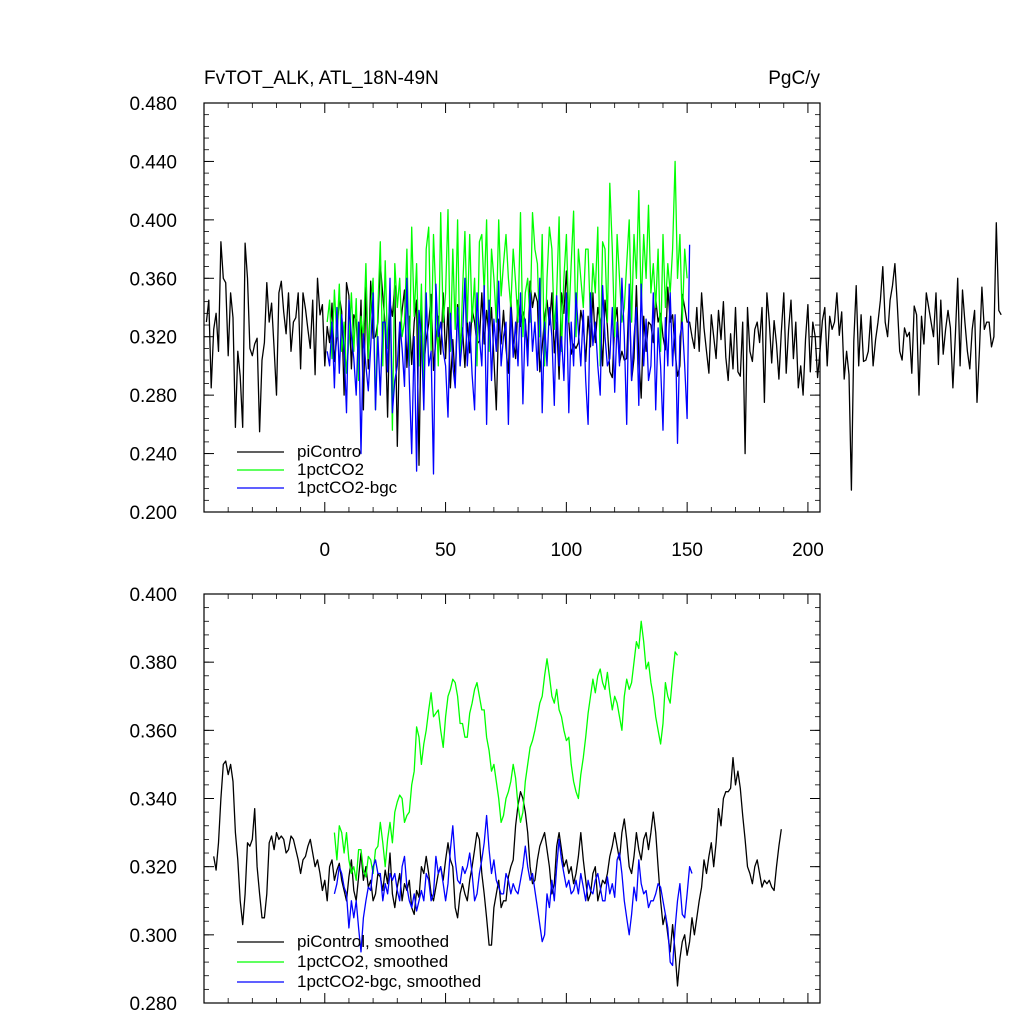 This screenshot has width=1024, height=1024. I want to click on bottom-ytick-label: 0.380, so click(153, 663).